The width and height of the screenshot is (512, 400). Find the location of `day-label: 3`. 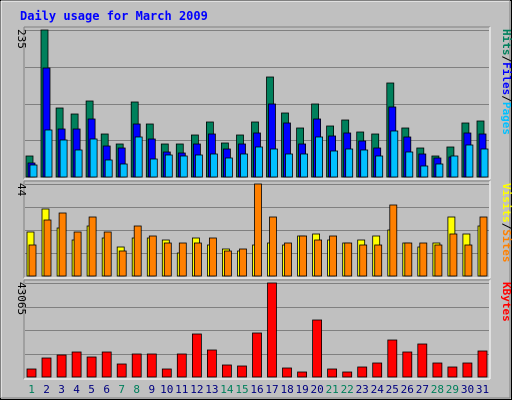

day-label: 3 is located at coordinates (61, 389).